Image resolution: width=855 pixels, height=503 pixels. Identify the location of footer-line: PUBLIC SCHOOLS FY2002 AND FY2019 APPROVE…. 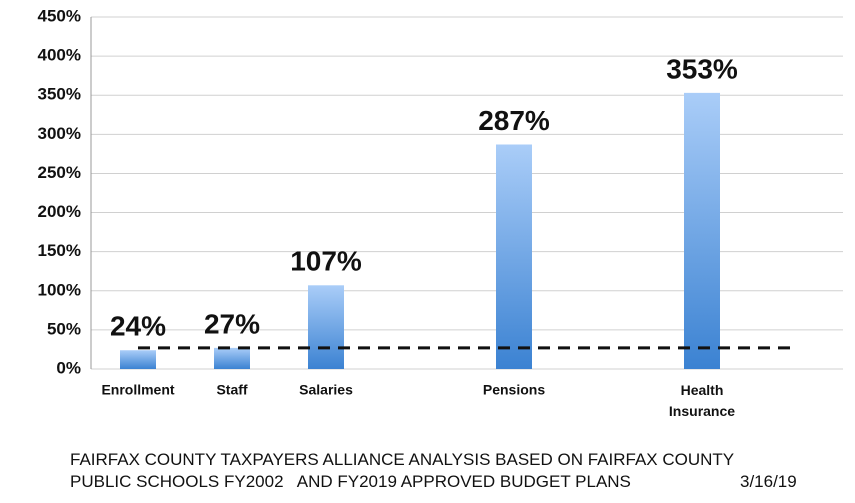
(350, 481).